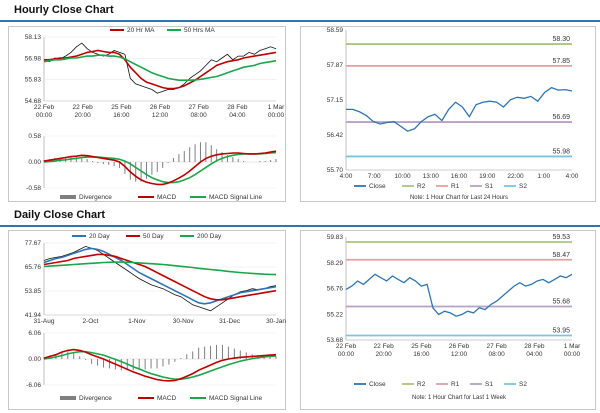  What do you see at coordinates (276, 115) in the screenshot?
I see `hourly_price-x-tick-label: 00:00` at bounding box center [276, 115].